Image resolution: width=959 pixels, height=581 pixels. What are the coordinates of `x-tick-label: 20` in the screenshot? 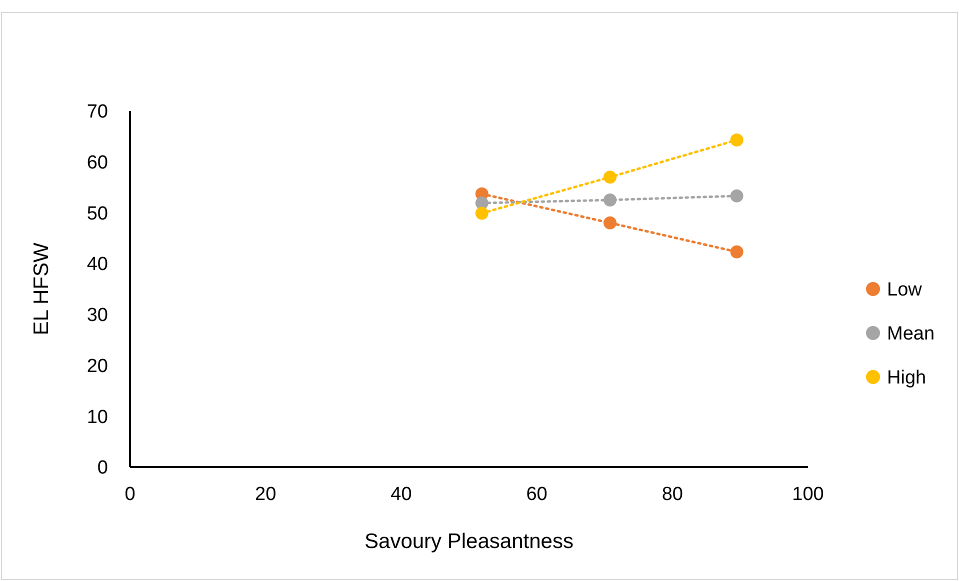 It's located at (265, 494).